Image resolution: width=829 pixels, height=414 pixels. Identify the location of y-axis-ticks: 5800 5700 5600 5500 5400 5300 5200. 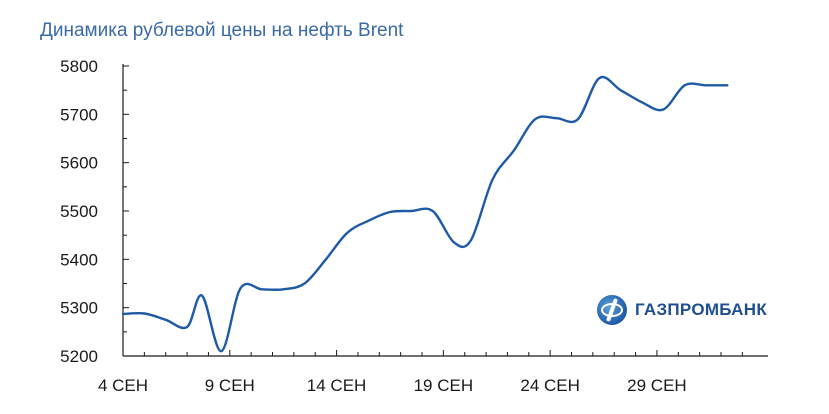
(94, 211).